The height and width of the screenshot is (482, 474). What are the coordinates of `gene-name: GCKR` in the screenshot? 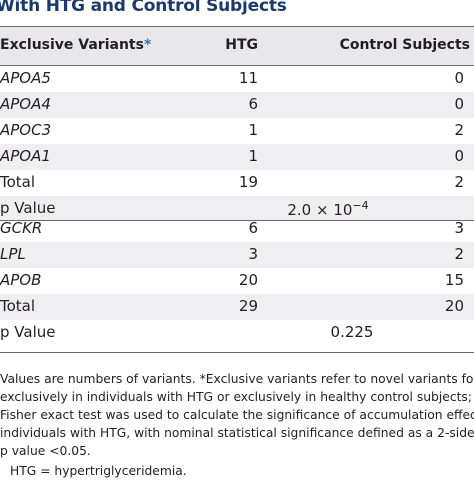 It's located at (21, 228).